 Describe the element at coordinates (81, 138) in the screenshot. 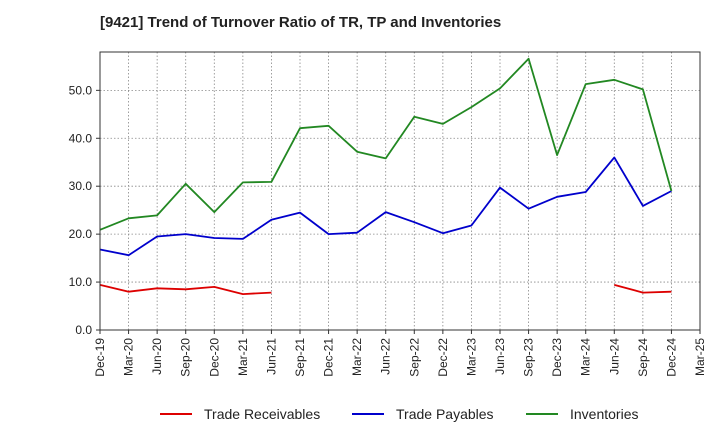

I see `y-tick-label: 40.0` at that location.